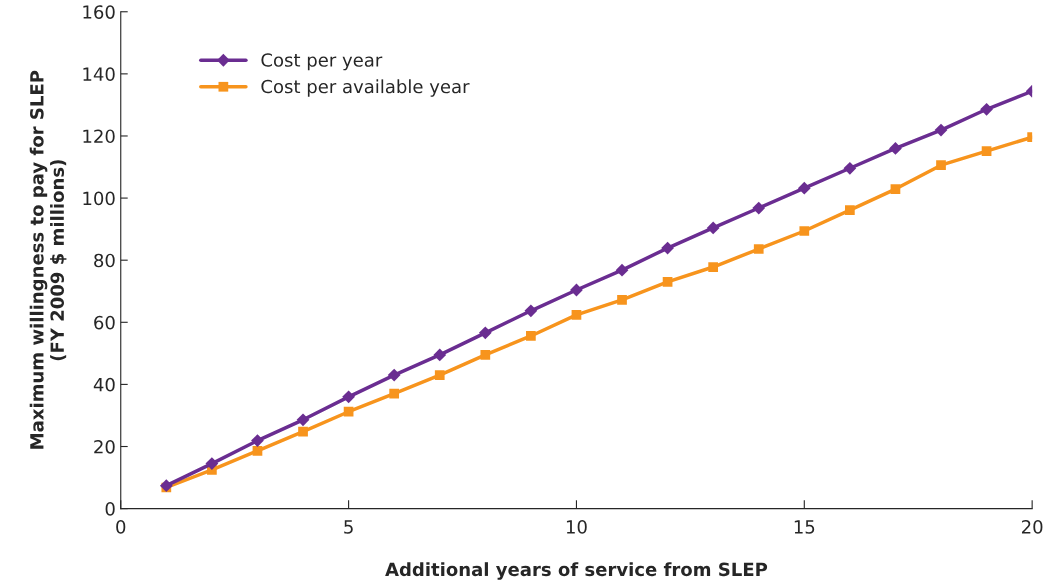 The width and height of the screenshot is (1050, 588). What do you see at coordinates (804, 527) in the screenshot?
I see `x-tick-label: 15` at bounding box center [804, 527].